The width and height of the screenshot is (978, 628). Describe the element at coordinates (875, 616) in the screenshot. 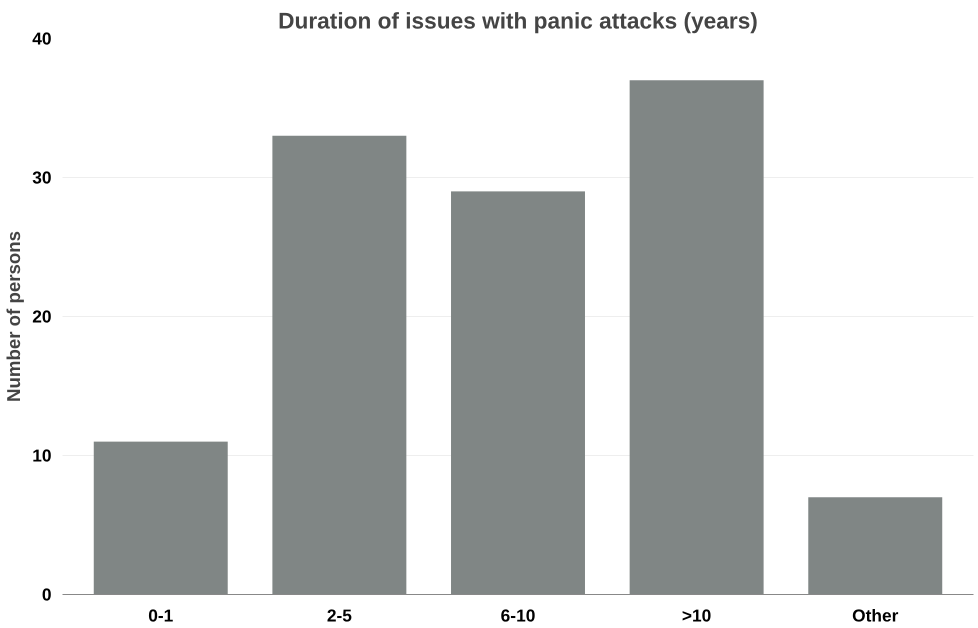

I see `x-tick-label: Other` at that location.